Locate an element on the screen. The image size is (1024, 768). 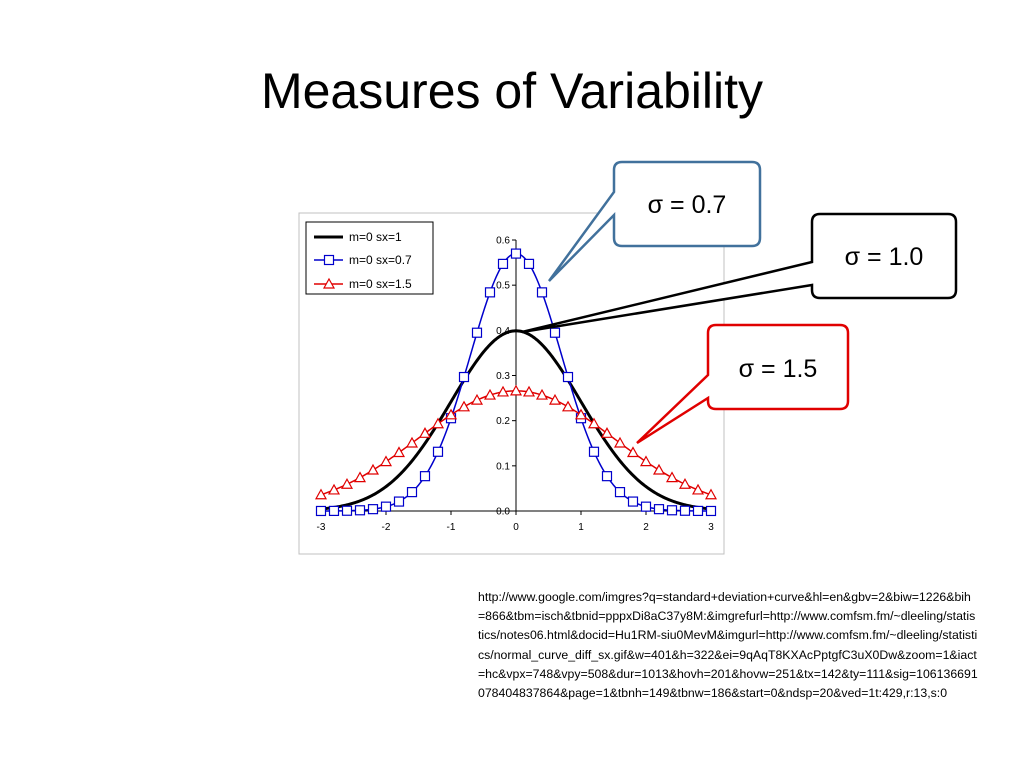
callout-text-1: σ = 1.0 is located at coordinates (884, 257).